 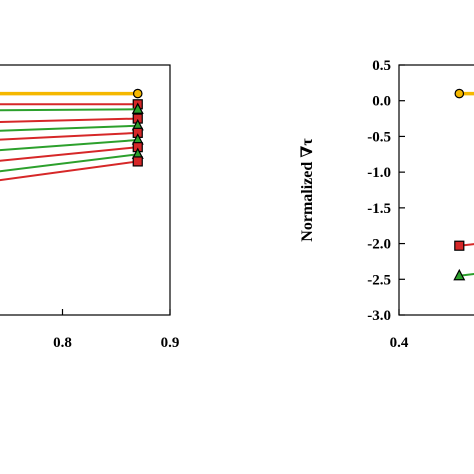 What do you see at coordinates (381, 66) in the screenshot?
I see `right-y-tick-label: 0.5` at bounding box center [381, 66].